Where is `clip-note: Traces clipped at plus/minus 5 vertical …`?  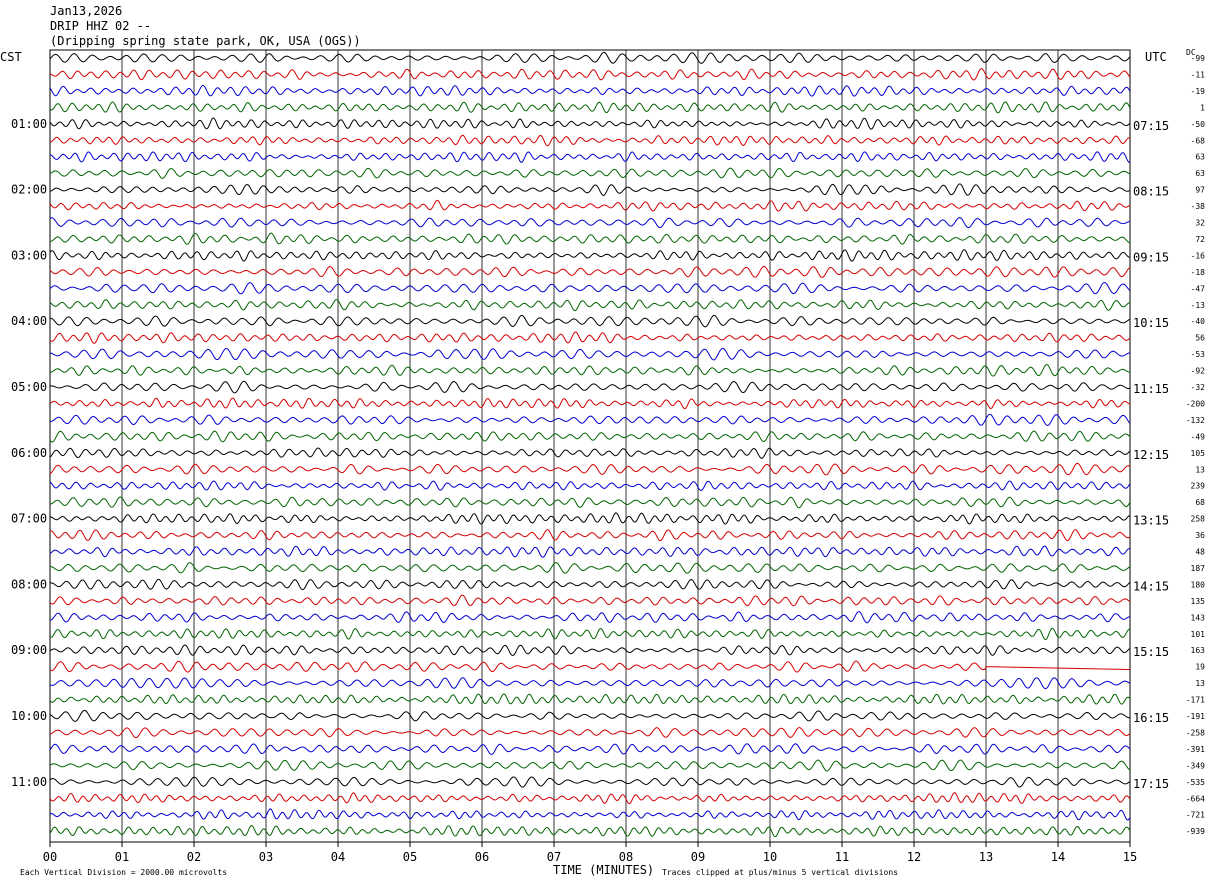 clip-note: Traces clipped at plus/minus 5 vertical … is located at coordinates (780, 872).